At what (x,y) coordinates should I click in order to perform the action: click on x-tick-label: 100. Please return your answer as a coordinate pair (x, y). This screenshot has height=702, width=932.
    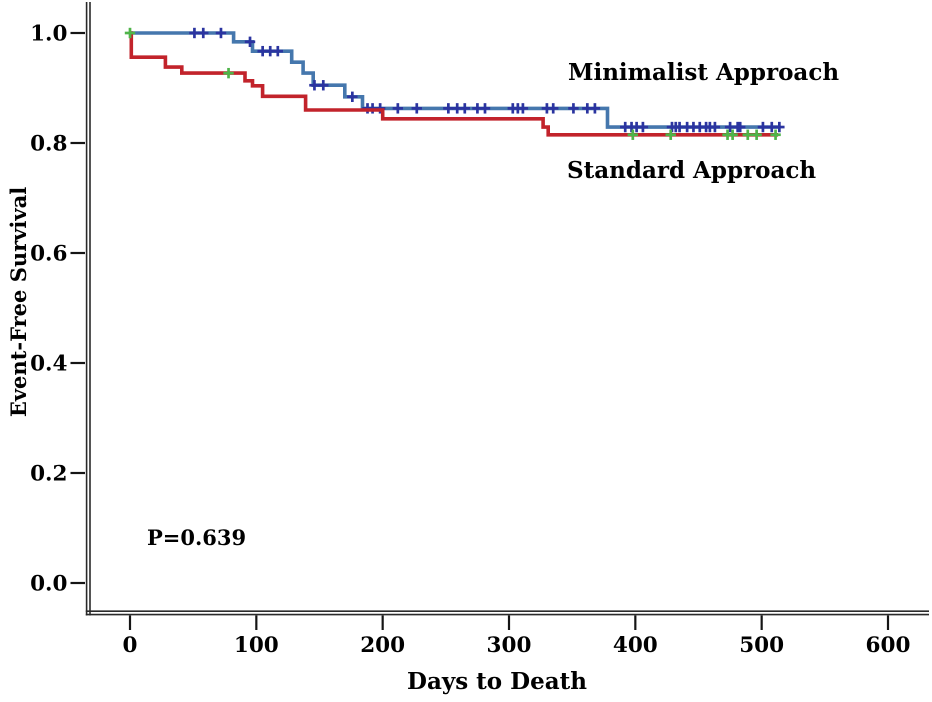
    Looking at the image, I should click on (256, 645).